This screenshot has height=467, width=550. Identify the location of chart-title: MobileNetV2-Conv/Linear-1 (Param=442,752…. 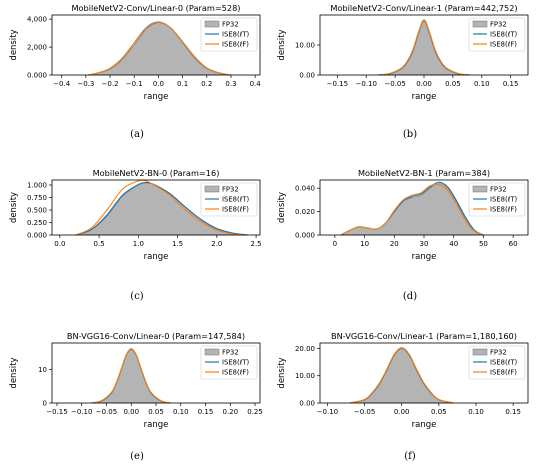
(423, 8).